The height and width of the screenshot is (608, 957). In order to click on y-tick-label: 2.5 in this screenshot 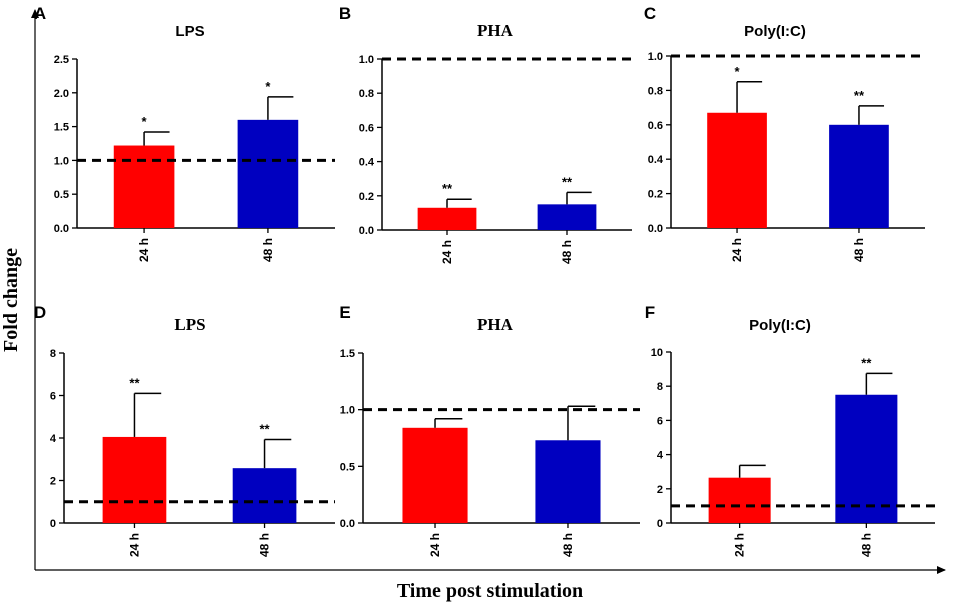, I will do `click(61, 60)`.